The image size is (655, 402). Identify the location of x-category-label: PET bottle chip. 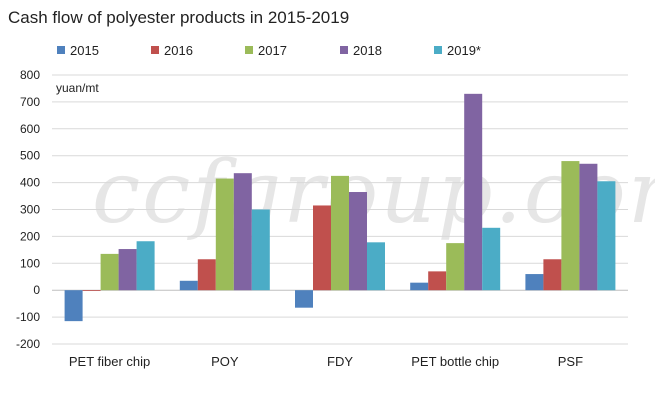
(455, 361).